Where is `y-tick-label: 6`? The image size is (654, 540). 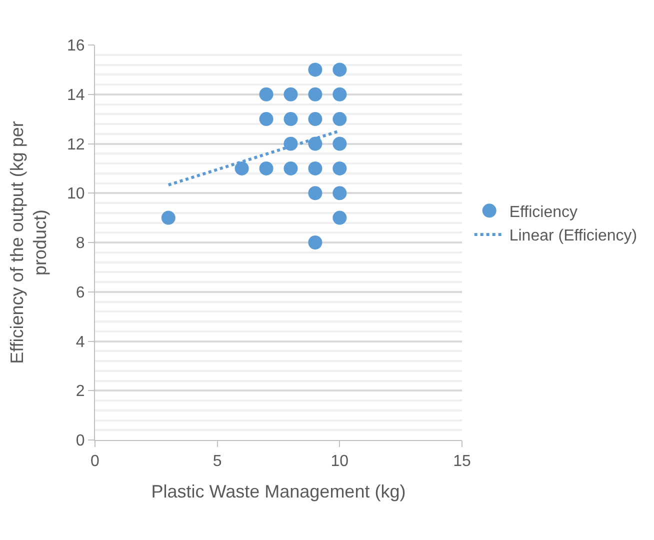 y-tick-label: 6 is located at coordinates (80, 293).